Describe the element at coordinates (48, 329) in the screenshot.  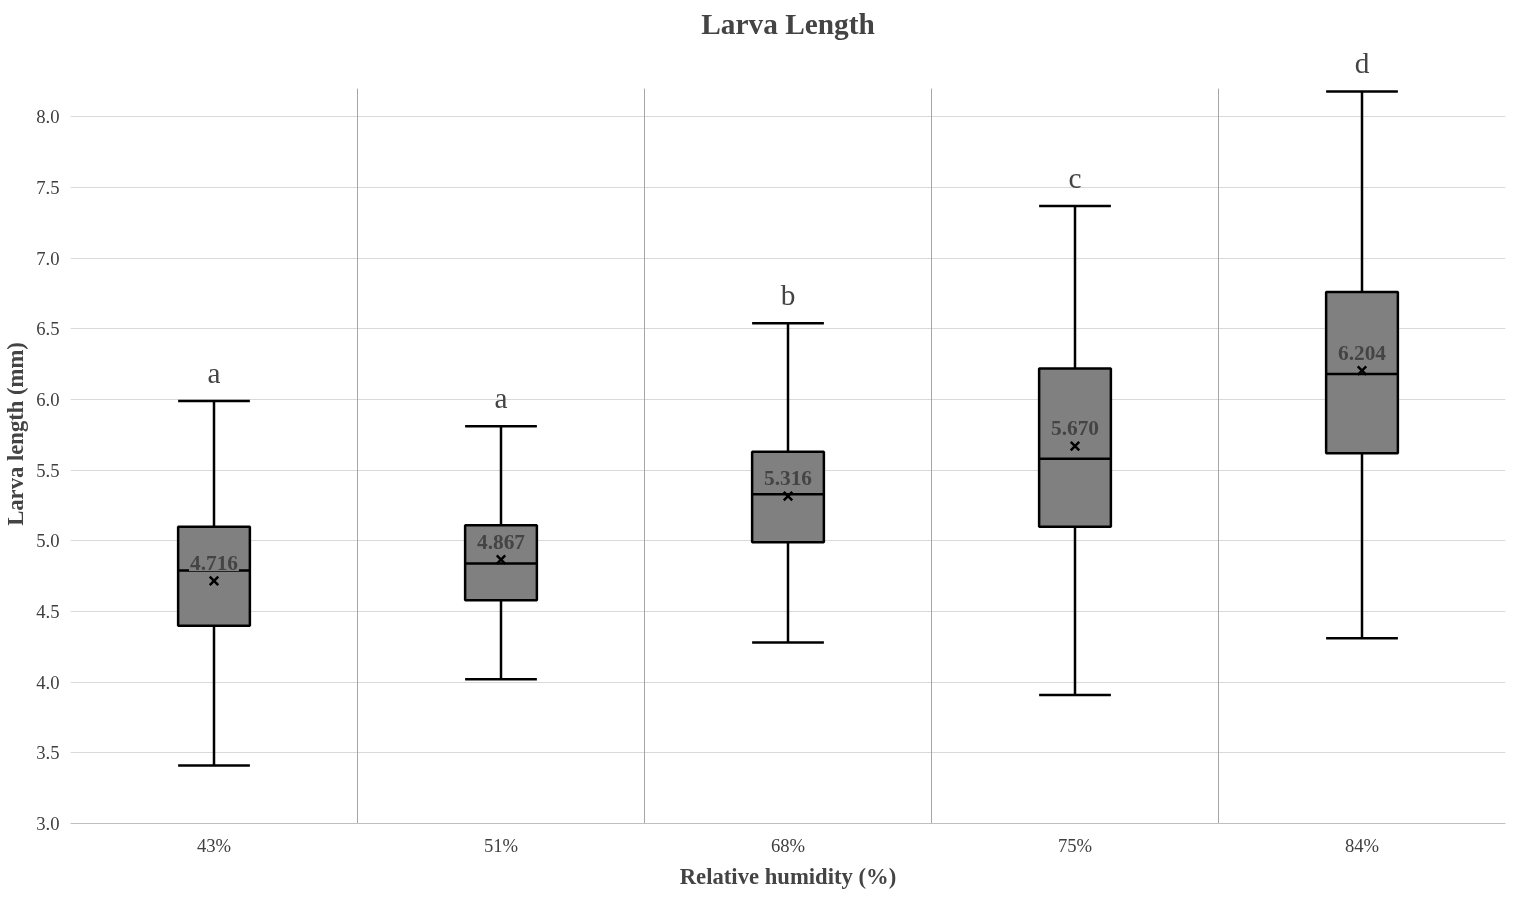
I see `y-tick-label: 6.5` at that location.